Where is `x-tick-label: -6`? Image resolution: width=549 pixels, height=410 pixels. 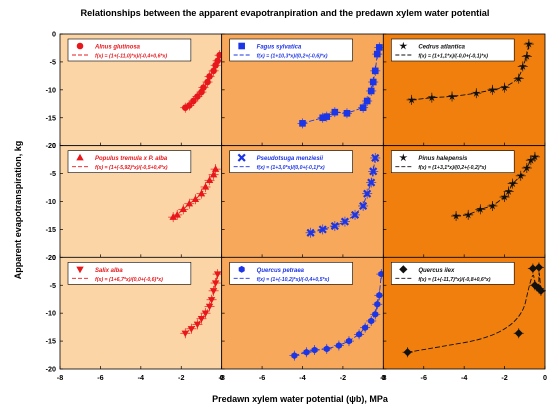 x-tick-label: -6 is located at coordinates (262, 377).